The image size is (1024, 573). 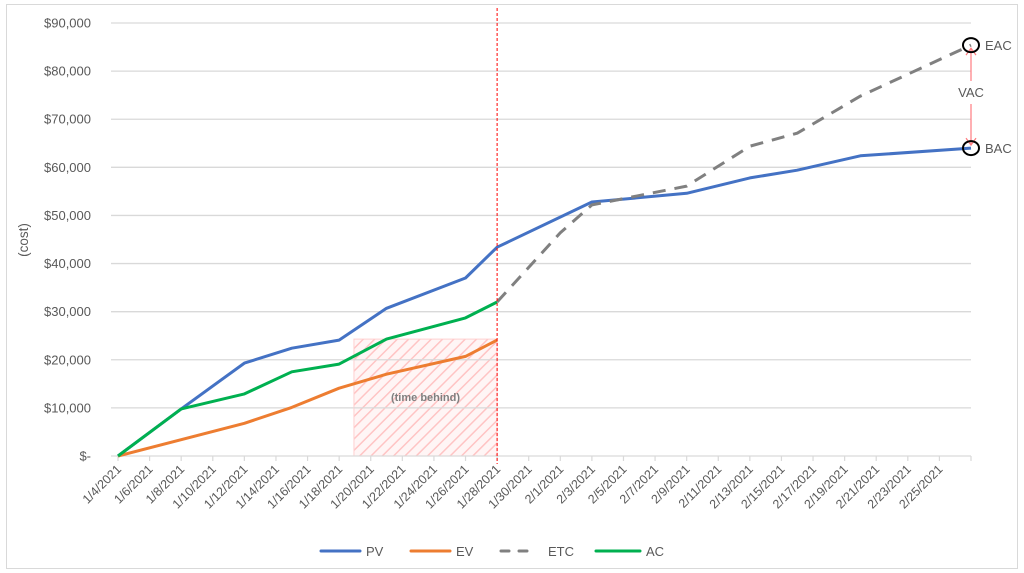 What do you see at coordinates (67, 359) in the screenshot?
I see `y-tick-label: $20,000` at bounding box center [67, 359].